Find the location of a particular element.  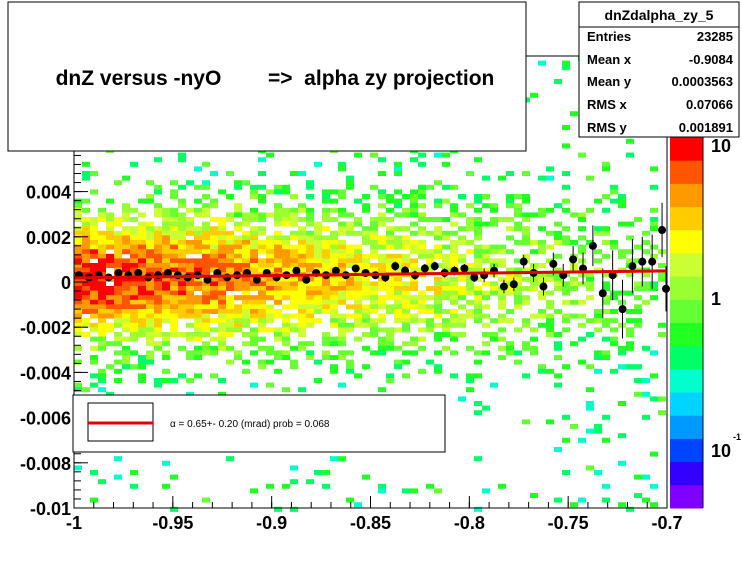

stats-entries-label: Entries is located at coordinates (609, 36).